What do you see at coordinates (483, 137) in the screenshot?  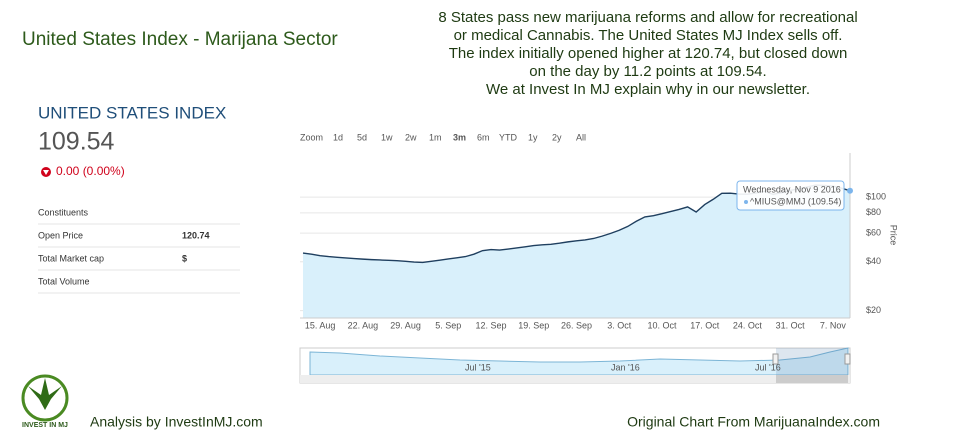 I see `range-button: 6m` at bounding box center [483, 137].